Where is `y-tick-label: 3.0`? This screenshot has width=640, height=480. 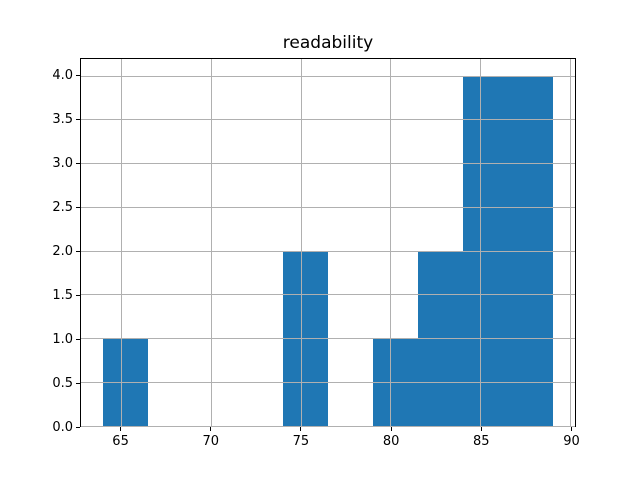
y-tick-label: 3.0 is located at coordinates (62, 163).